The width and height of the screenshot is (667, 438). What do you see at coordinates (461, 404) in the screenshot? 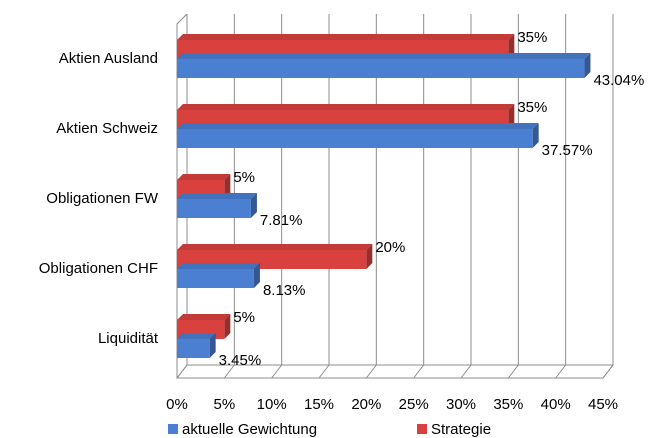
I see `x-tick-label: 30%` at bounding box center [461, 404].